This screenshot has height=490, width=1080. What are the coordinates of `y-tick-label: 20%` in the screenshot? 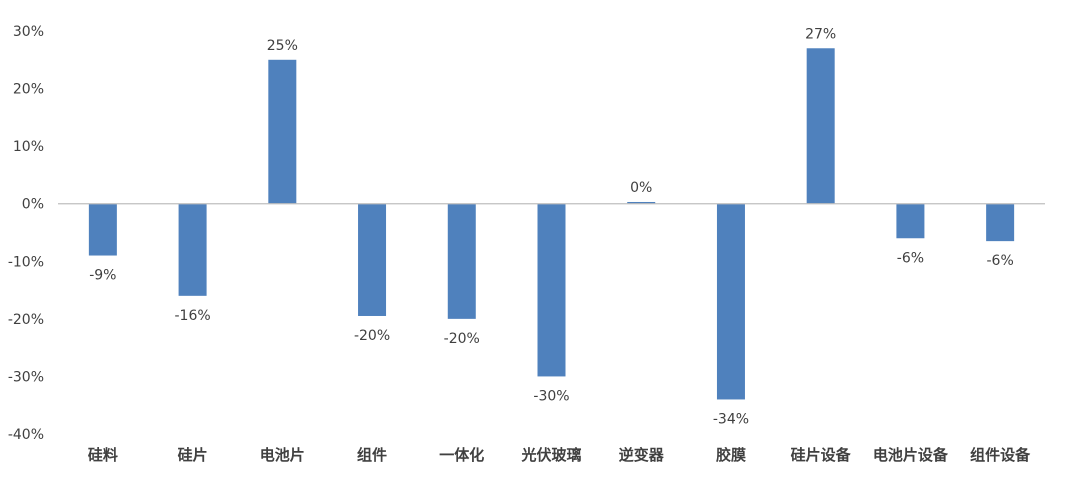 It's located at (28, 90).